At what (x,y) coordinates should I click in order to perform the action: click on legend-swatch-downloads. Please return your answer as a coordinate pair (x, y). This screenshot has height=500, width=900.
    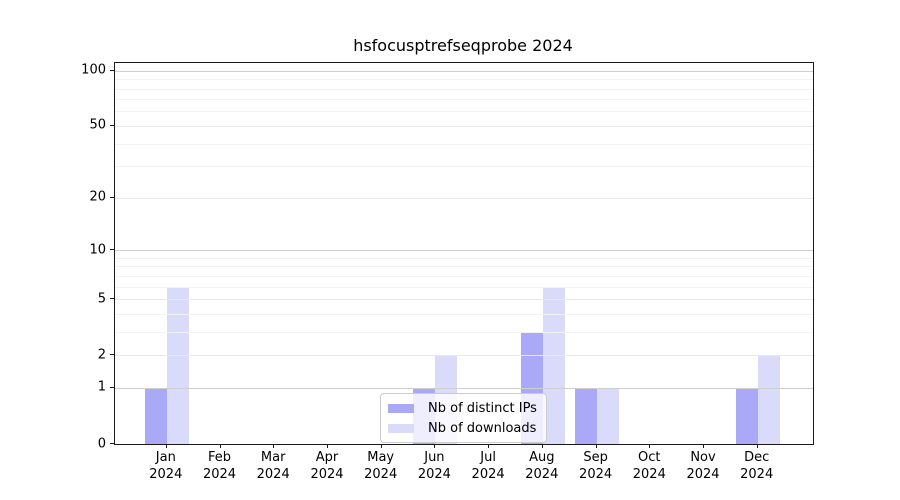
    Looking at the image, I should click on (401, 428).